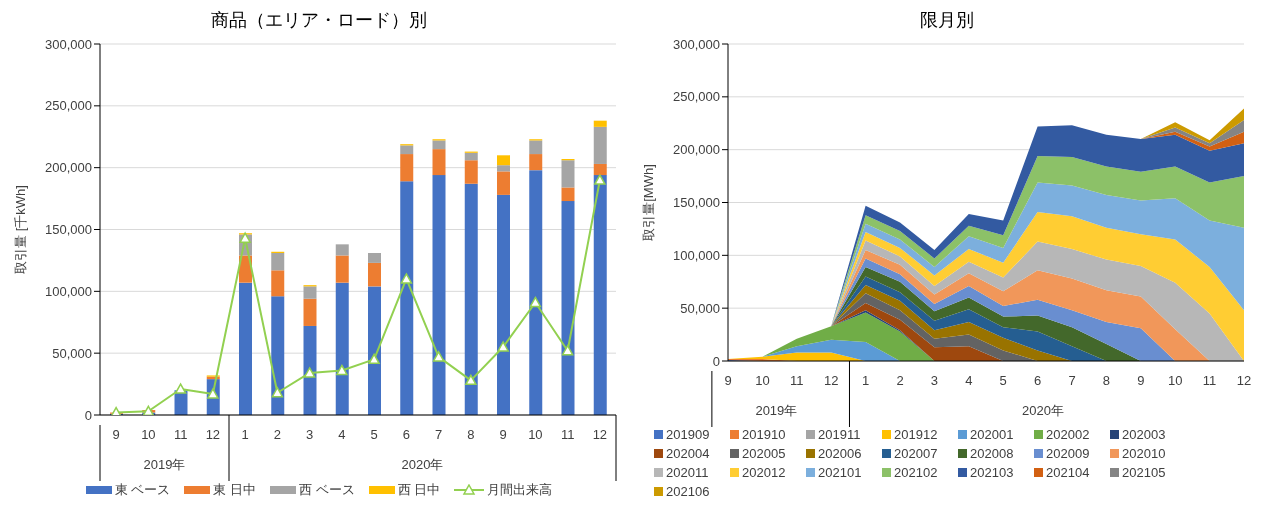 The image size is (1267, 513). I want to click on legend-label: 202002, so click(1068, 434).